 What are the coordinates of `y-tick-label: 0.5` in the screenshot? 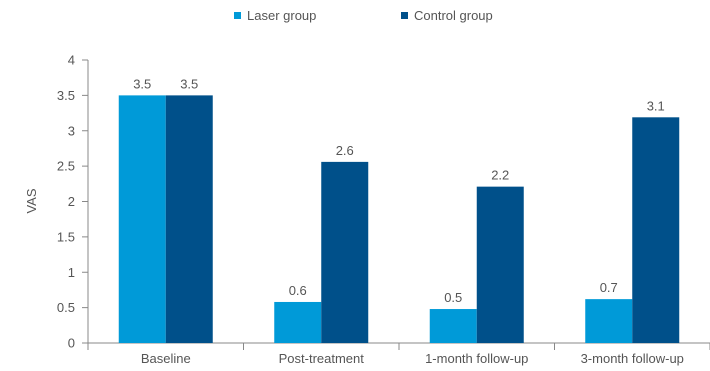 It's located at (66, 307).